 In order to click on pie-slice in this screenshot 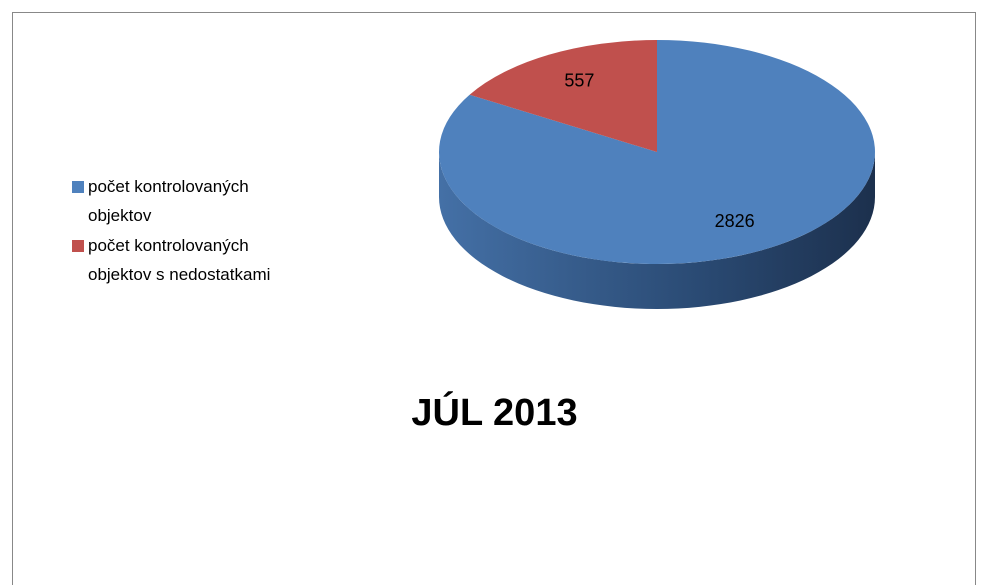, I will do `click(563, 96)`.